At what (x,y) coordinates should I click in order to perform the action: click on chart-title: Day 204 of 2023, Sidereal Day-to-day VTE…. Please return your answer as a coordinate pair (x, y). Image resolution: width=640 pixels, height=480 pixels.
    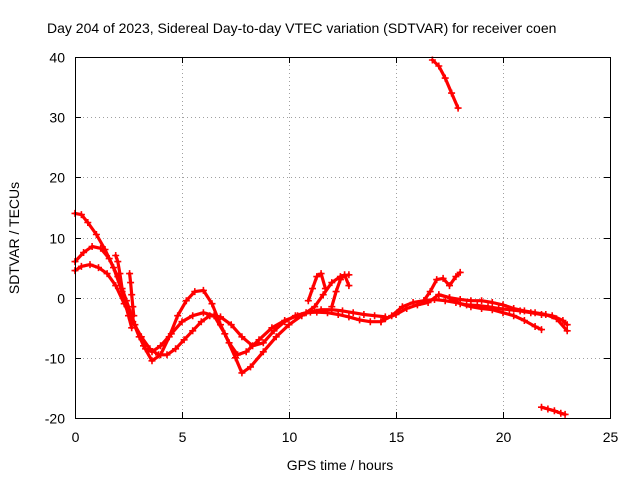
    Looking at the image, I should click on (301, 28).